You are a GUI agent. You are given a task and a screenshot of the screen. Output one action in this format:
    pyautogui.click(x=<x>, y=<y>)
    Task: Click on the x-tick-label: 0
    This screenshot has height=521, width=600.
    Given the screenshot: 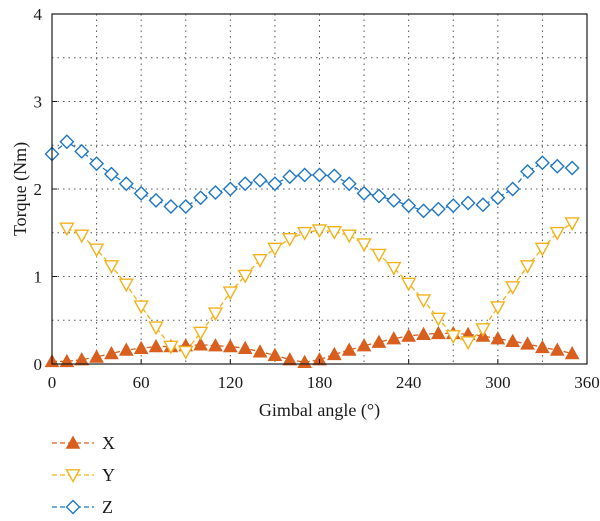 What is the action you would take?
    pyautogui.click(x=52, y=382)
    